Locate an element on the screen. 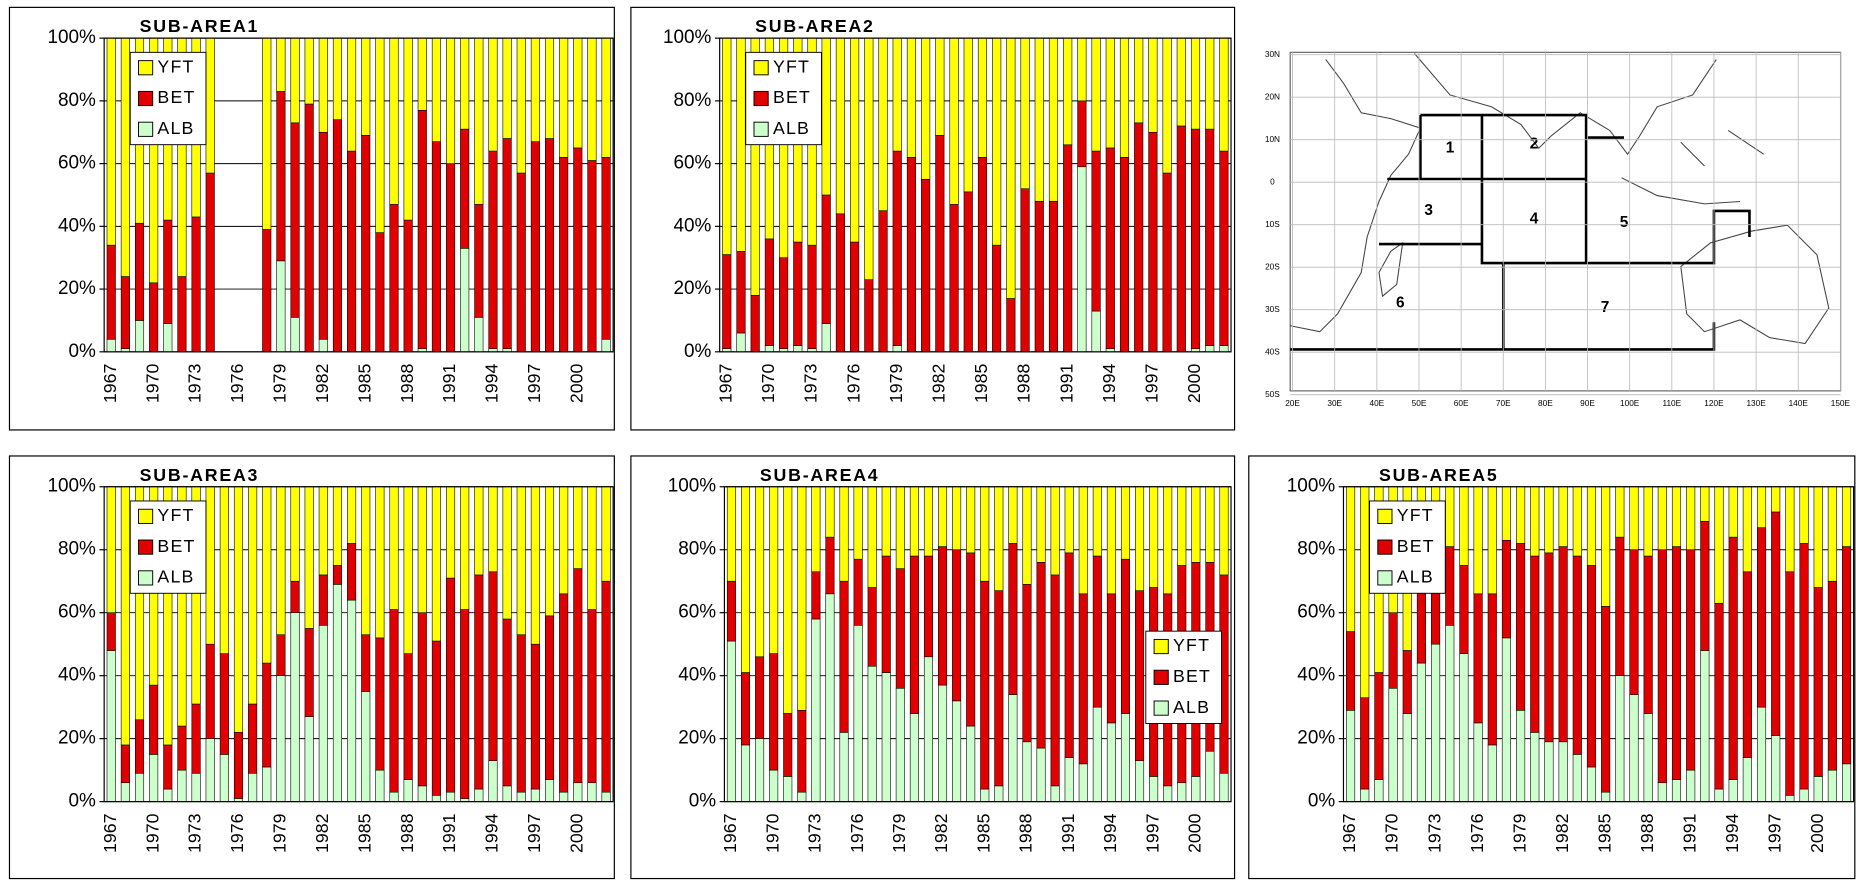  chart-title: SUB-AREA5 is located at coordinates (1439, 475).